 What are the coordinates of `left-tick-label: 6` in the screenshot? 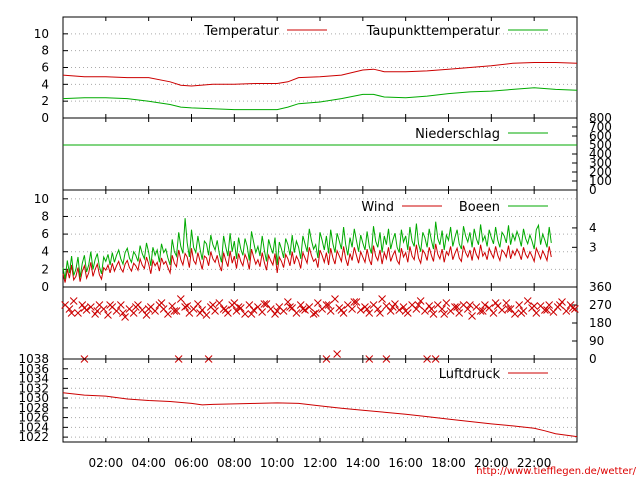 It's located at (45, 68).